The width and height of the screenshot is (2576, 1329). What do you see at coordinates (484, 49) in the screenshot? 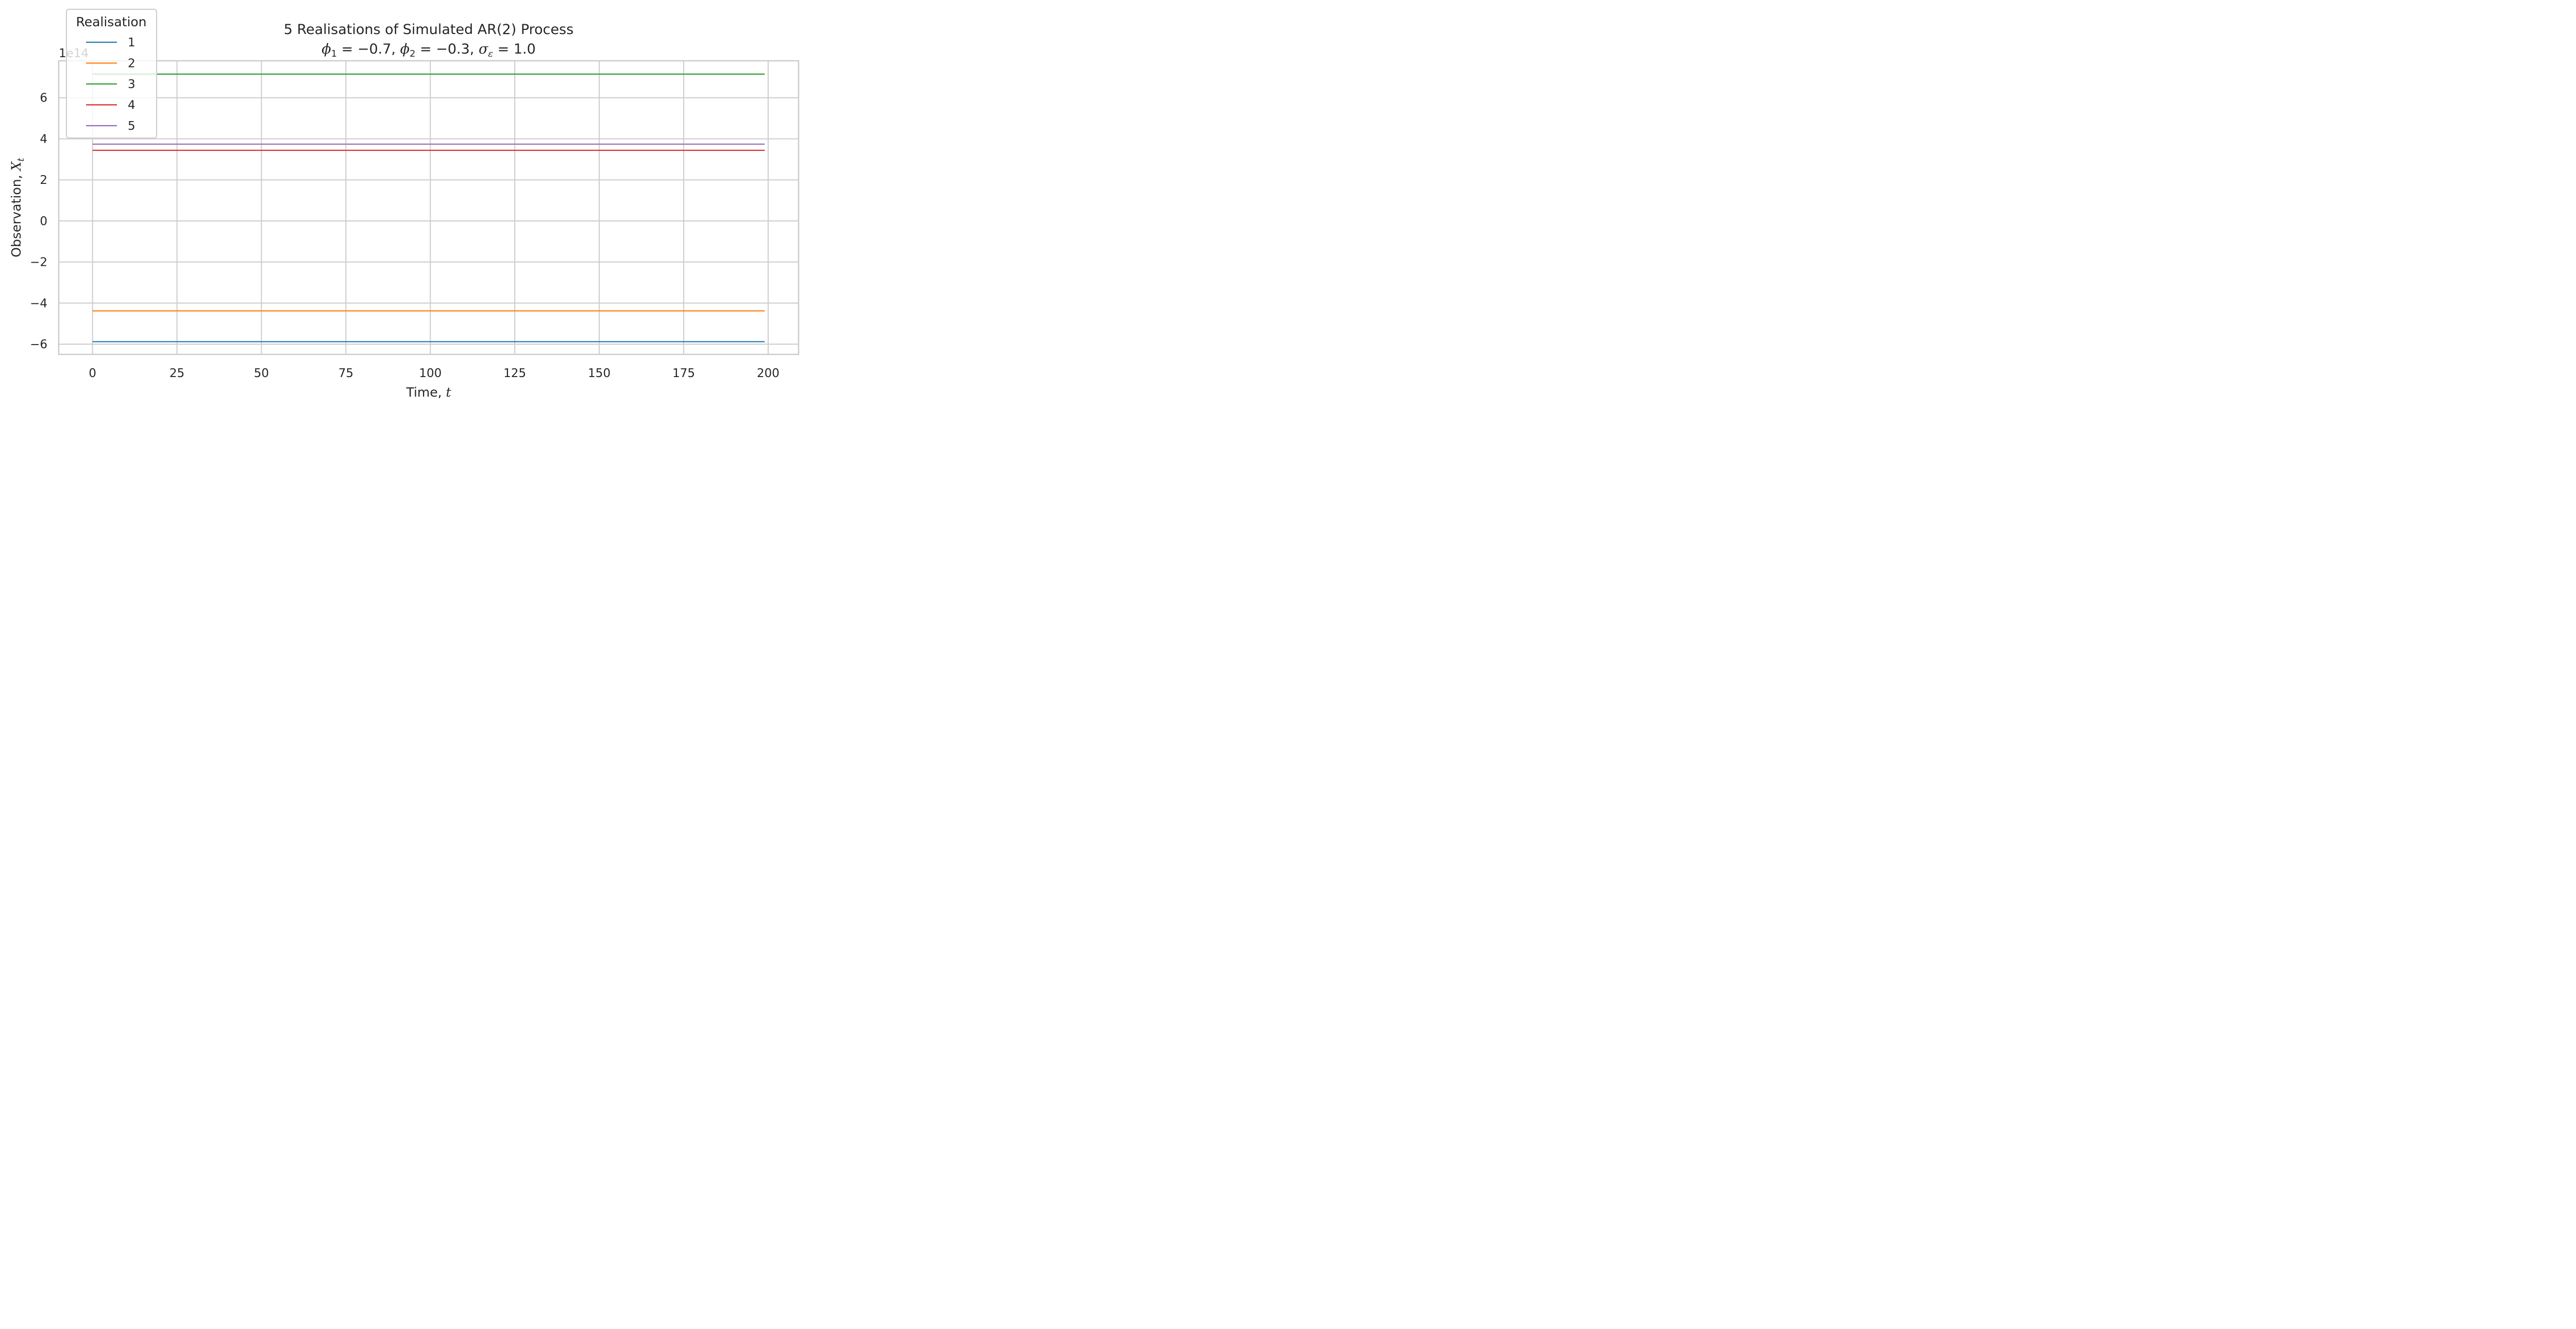
I see `sigma-symbol: σ` at bounding box center [484, 49].